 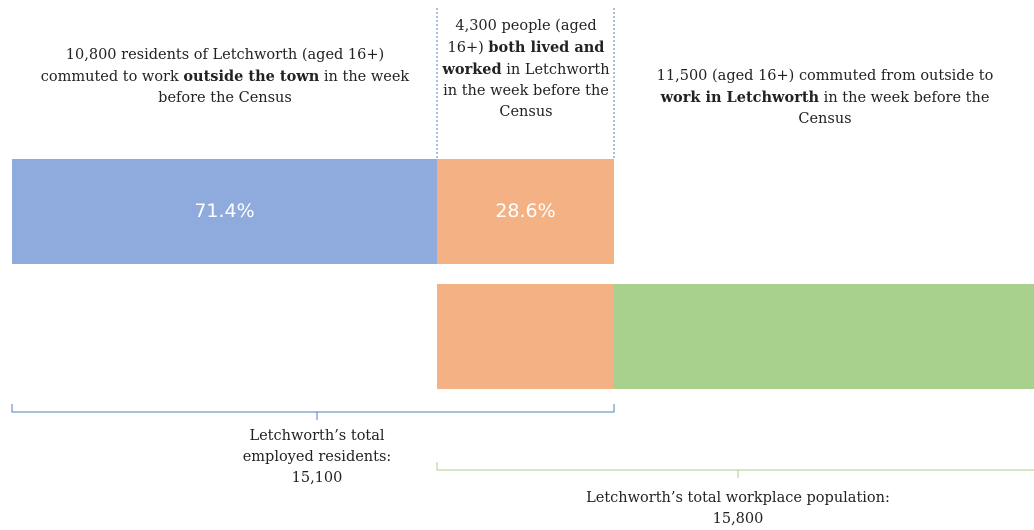 What do you see at coordinates (317, 446) in the screenshot?
I see `text-part: Letchworth’s total employed residents:` at bounding box center [317, 446].